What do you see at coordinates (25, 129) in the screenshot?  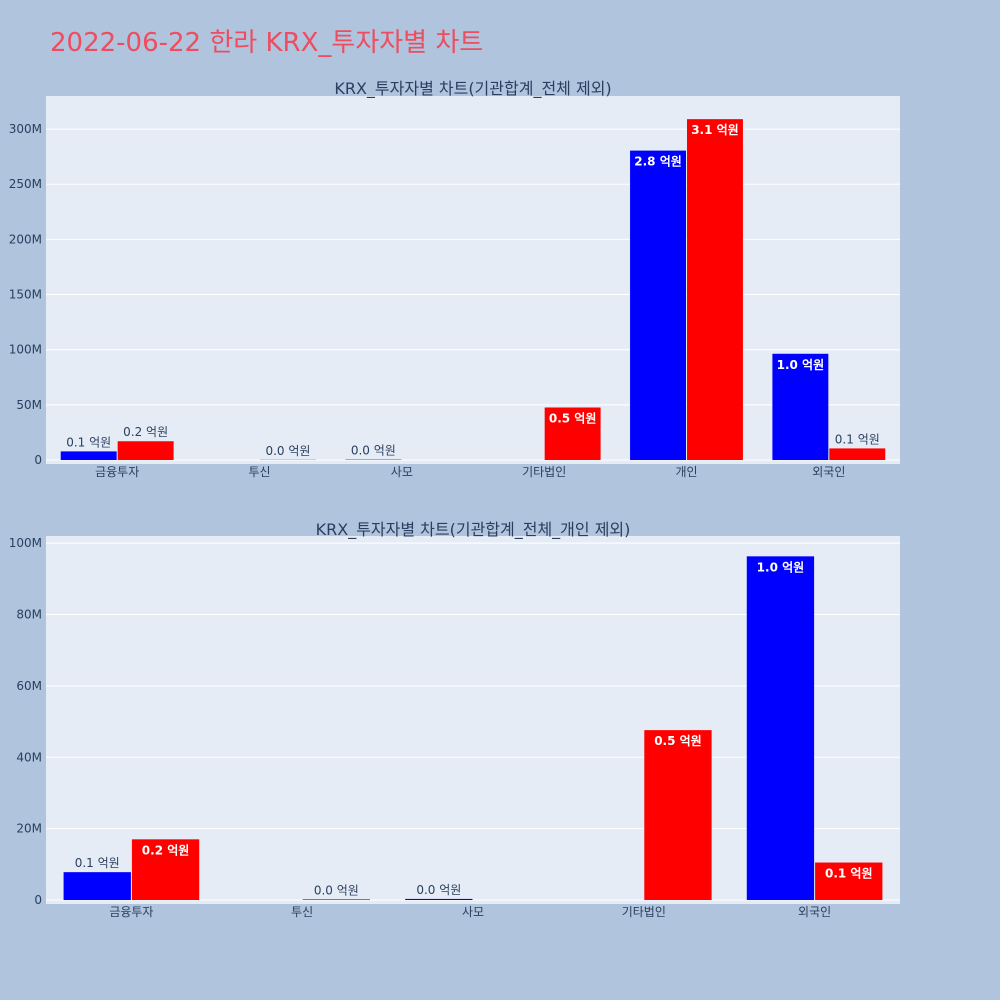 I see `y-tick-label: 300M` at bounding box center [25, 129].